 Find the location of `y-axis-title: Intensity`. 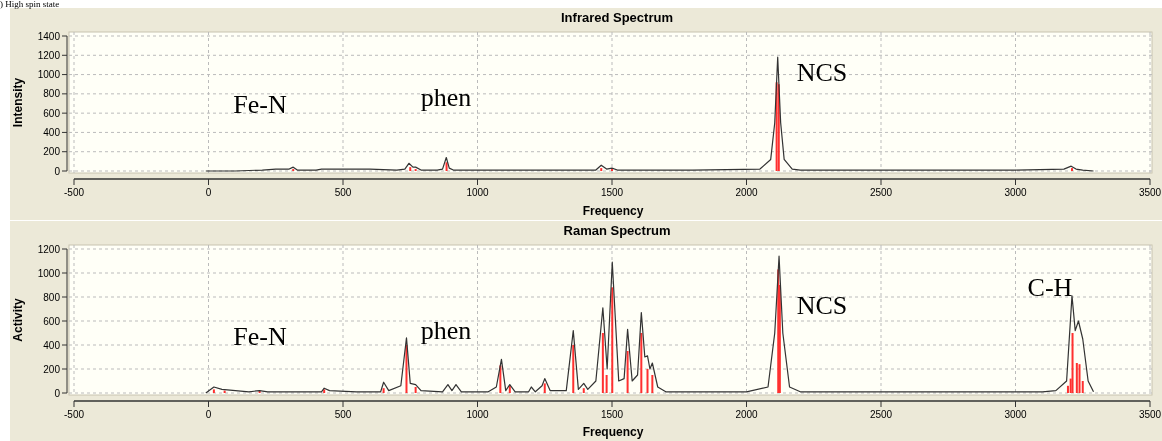

y-axis-title: Intensity is located at coordinates (18, 102).